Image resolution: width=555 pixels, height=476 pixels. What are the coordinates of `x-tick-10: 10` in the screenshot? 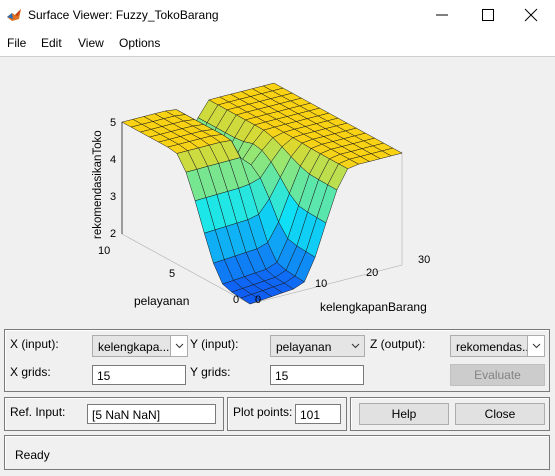 It's located at (321, 284).